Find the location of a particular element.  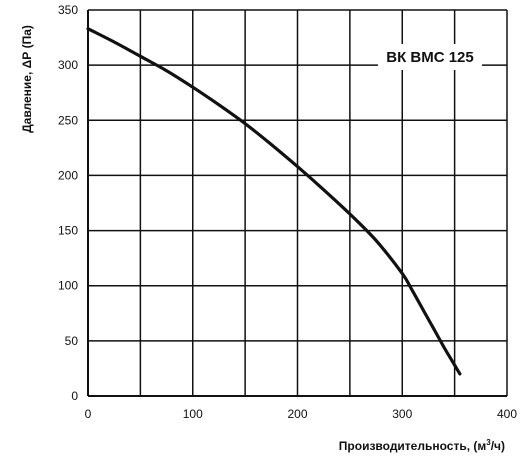

x-axis-title: Производительность, (м3/ч) is located at coordinates (422, 445).